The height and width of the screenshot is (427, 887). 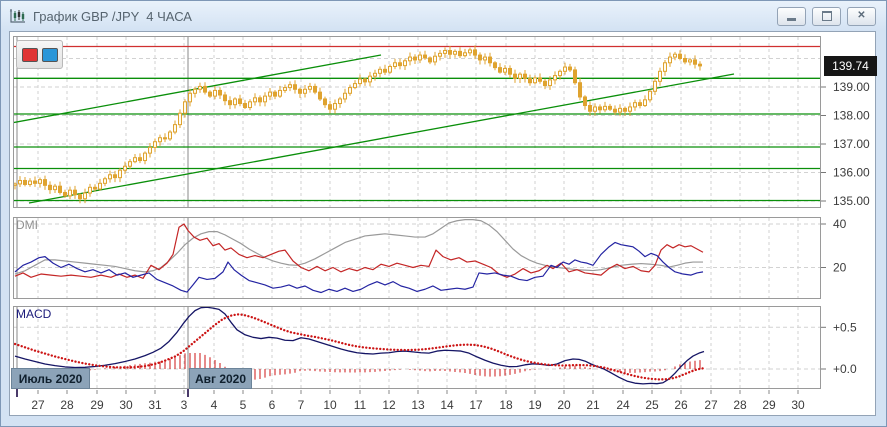 I want to click on dmi-axis-label: 40, so click(x=840, y=224).